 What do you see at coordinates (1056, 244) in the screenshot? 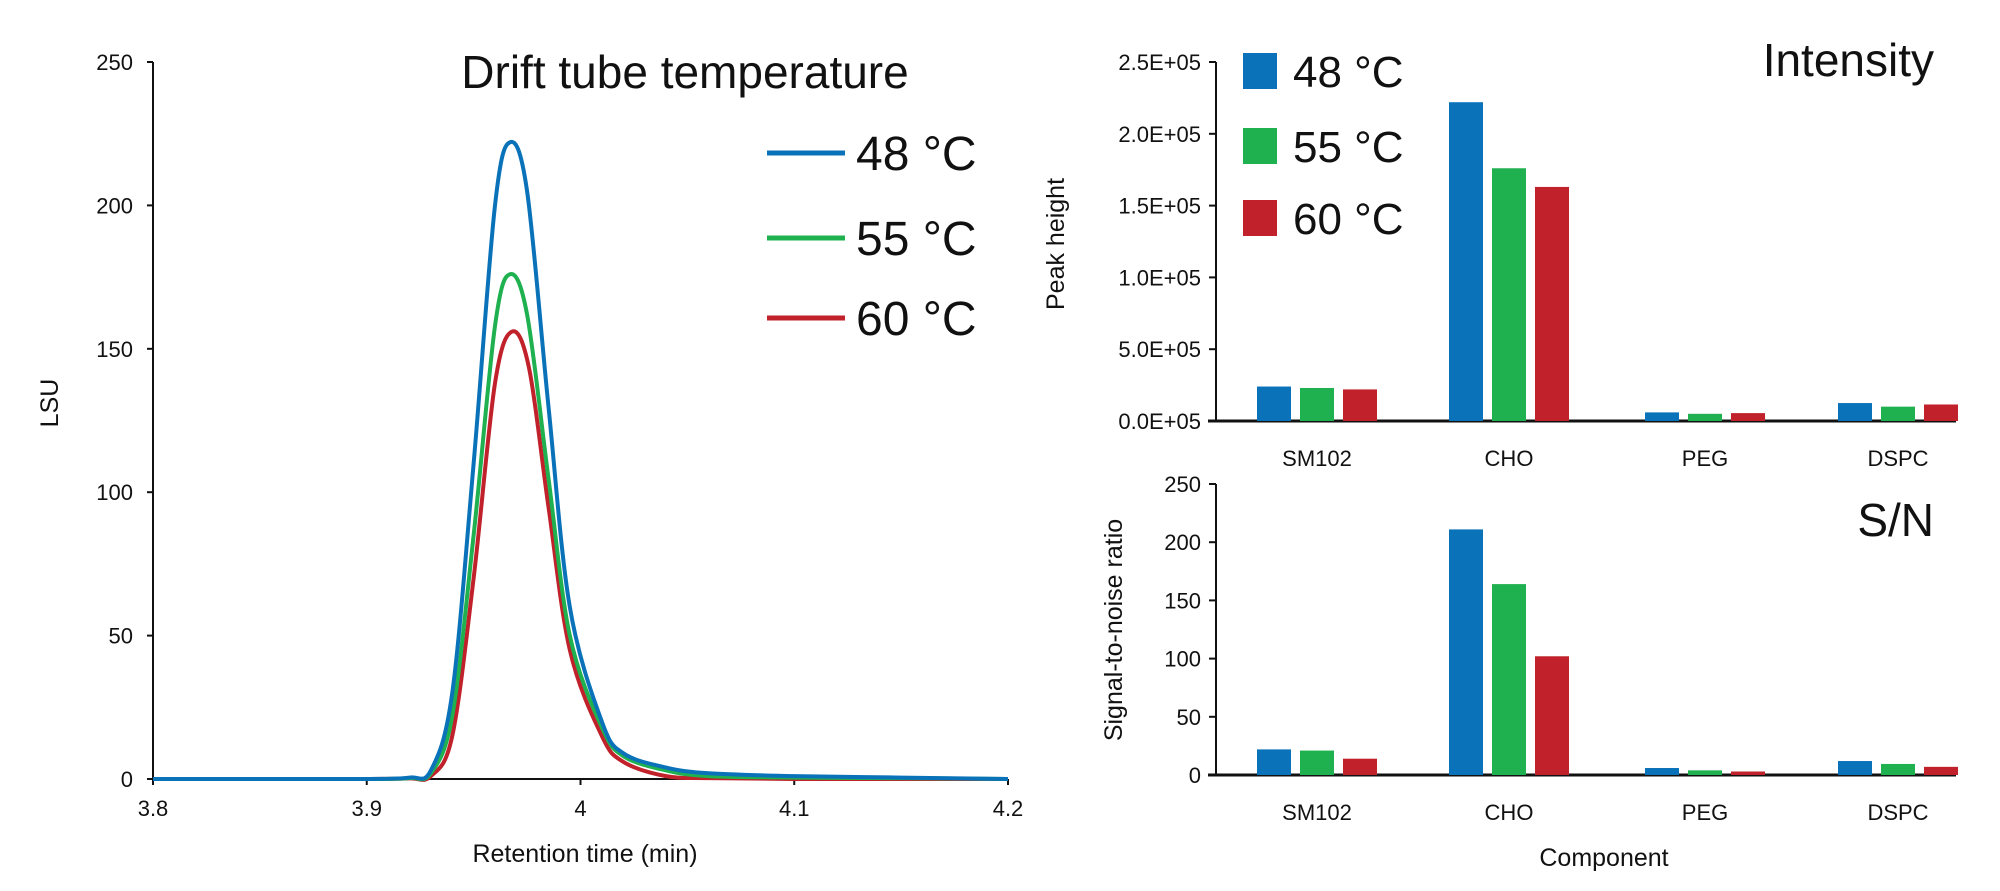
I see `y-axis-label: Peak height` at bounding box center [1056, 244].